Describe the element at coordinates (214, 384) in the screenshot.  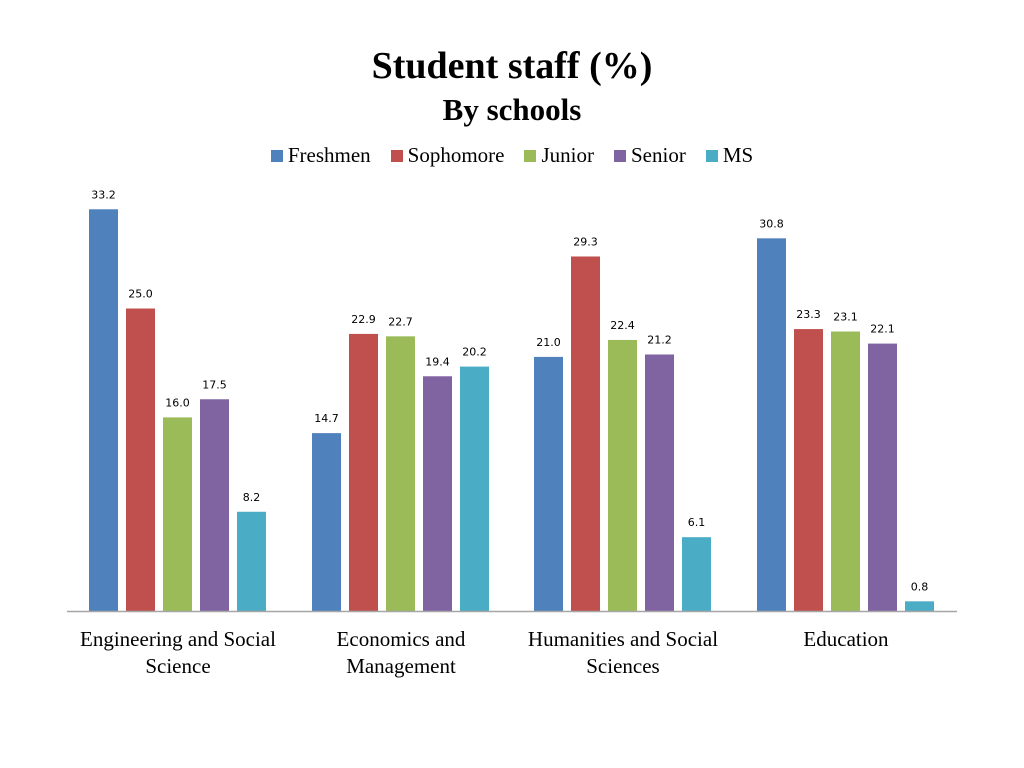
I see `data-label-engineering-senior: 17.5` at that location.